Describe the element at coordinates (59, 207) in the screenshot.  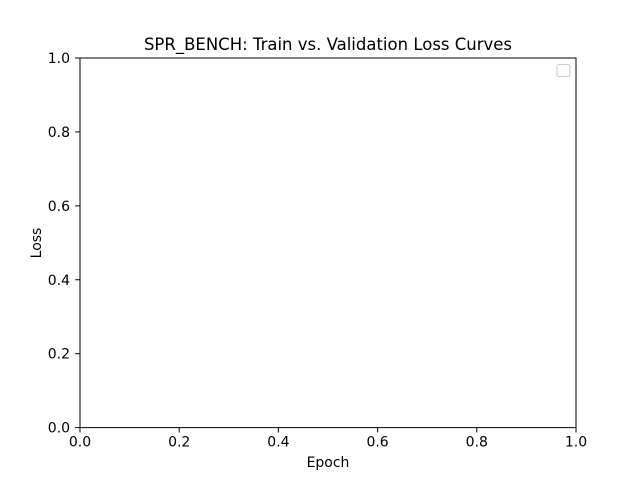
I see `y-tick-label: 0.6` at that location.